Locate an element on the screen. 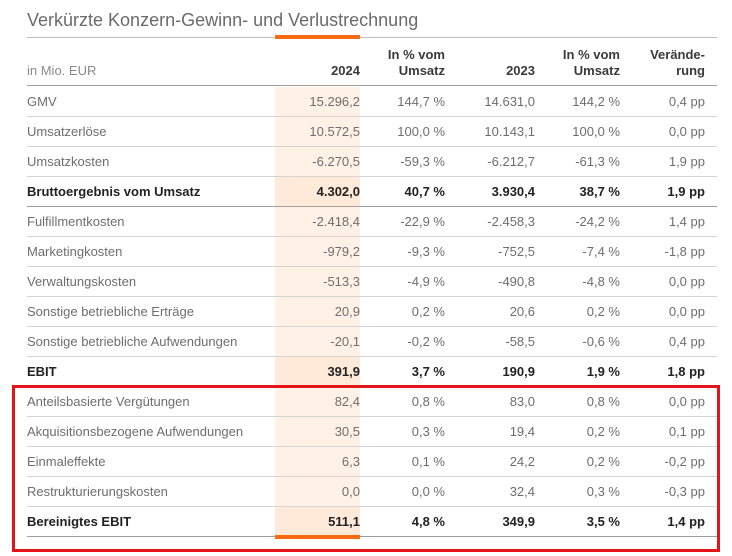 The image size is (732, 556). value-2023: 3.930,4 is located at coordinates (513, 191).